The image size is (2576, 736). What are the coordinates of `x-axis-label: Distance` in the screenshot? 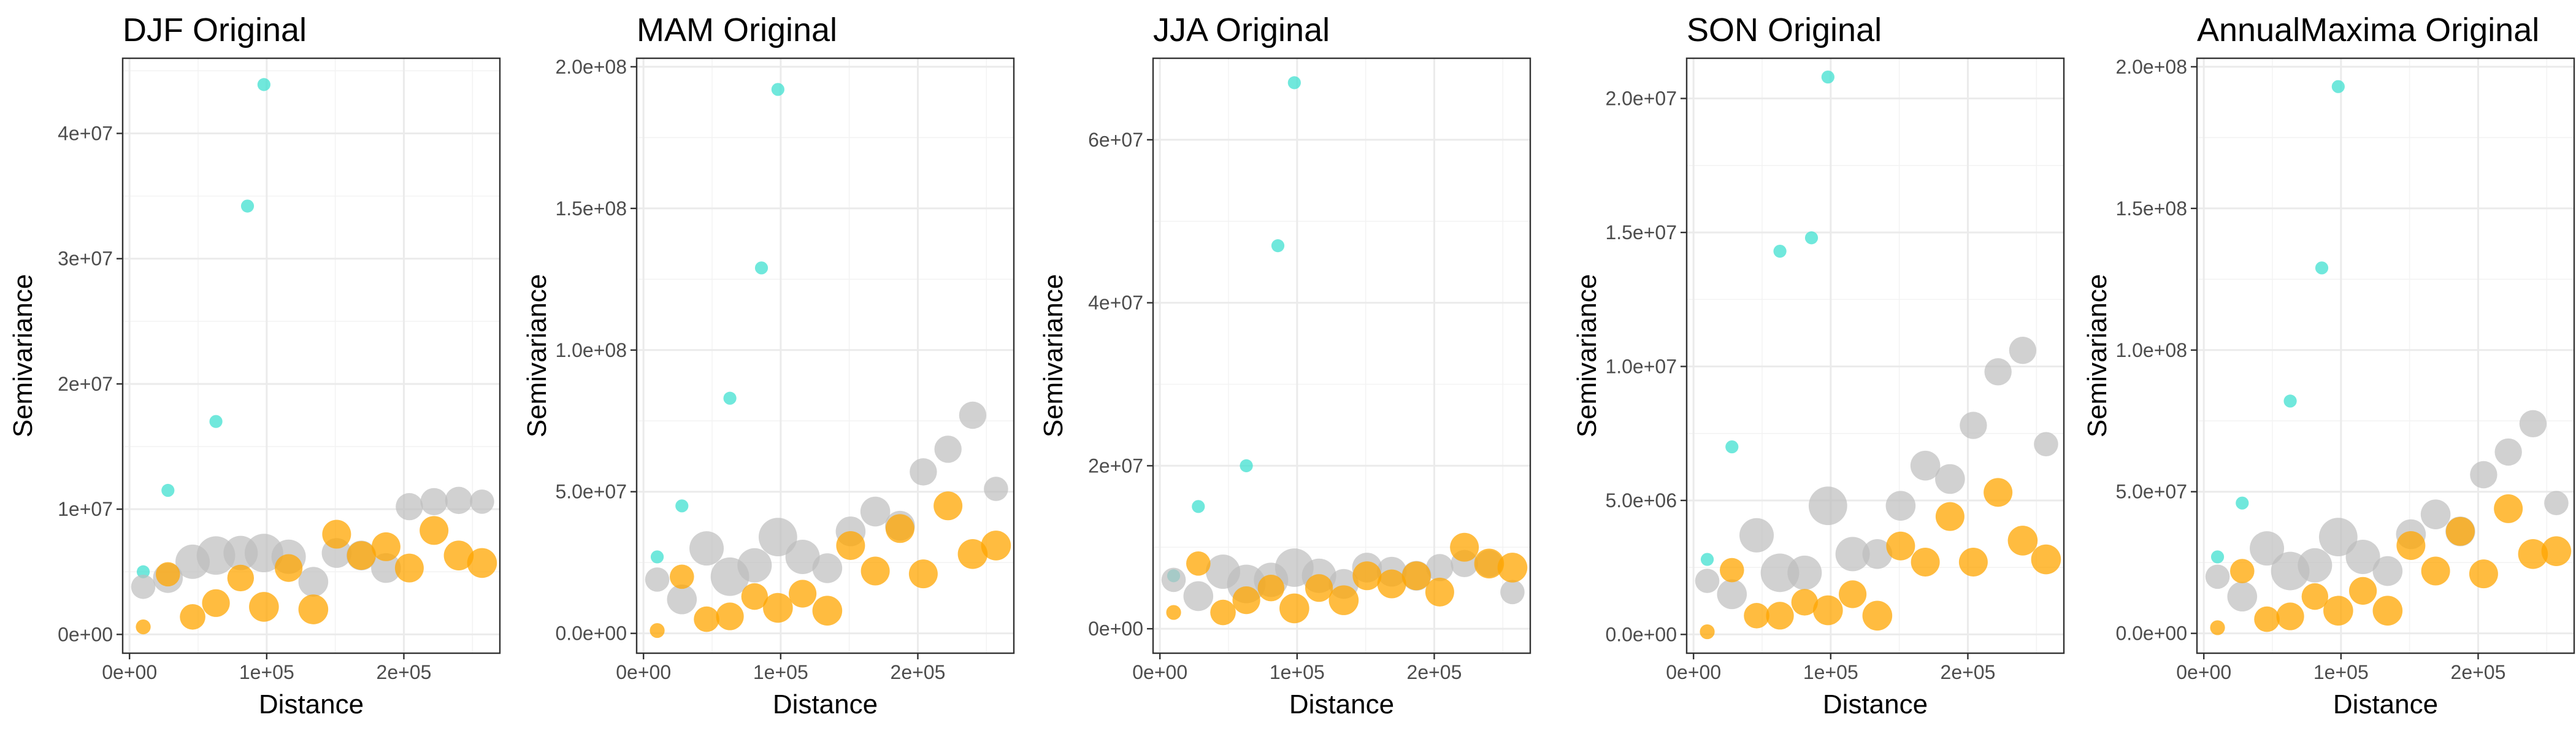 It's located at (2385, 704).